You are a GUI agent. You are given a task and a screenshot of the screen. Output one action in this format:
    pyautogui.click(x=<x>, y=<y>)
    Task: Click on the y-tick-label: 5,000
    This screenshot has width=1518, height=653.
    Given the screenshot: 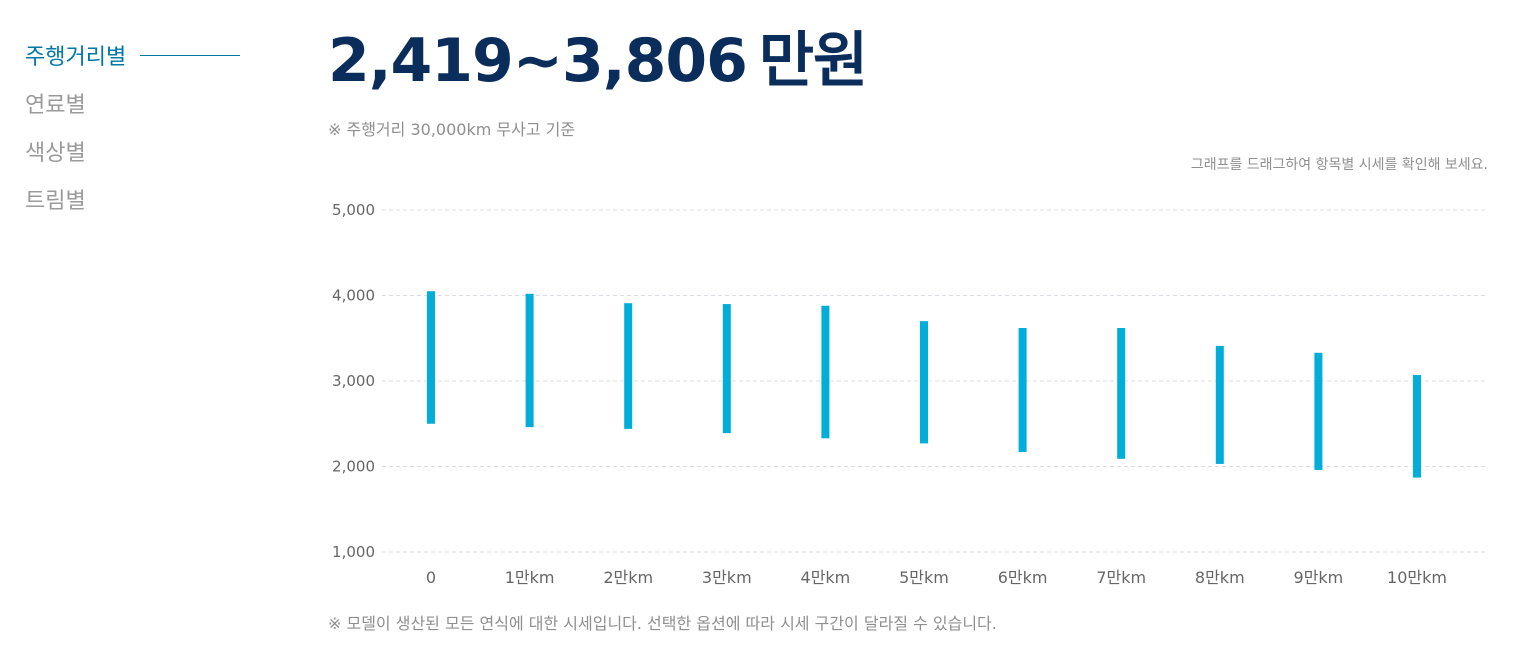 What is the action you would take?
    pyautogui.click(x=353, y=210)
    